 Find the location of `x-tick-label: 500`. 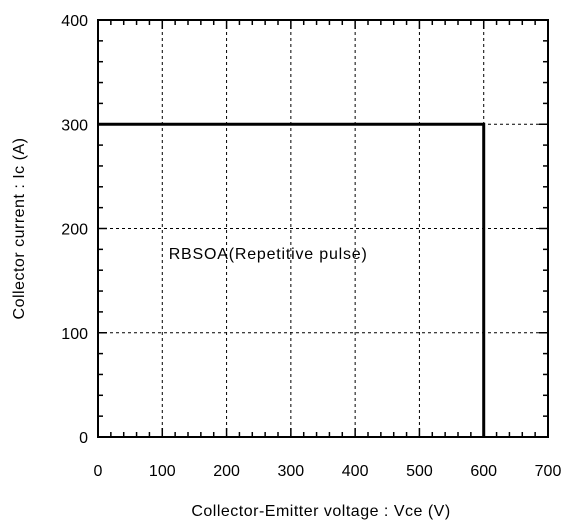

x-tick-label: 500 is located at coordinates (419, 471).